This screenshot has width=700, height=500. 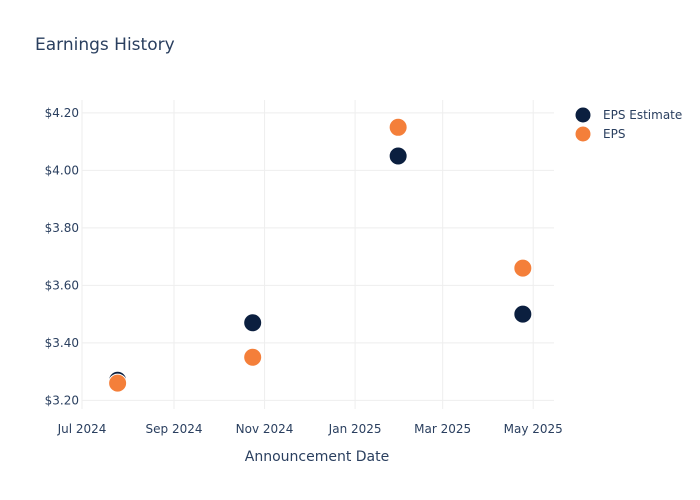 What do you see at coordinates (105, 45) in the screenshot?
I see `chart-title: Earnings History` at bounding box center [105, 45].